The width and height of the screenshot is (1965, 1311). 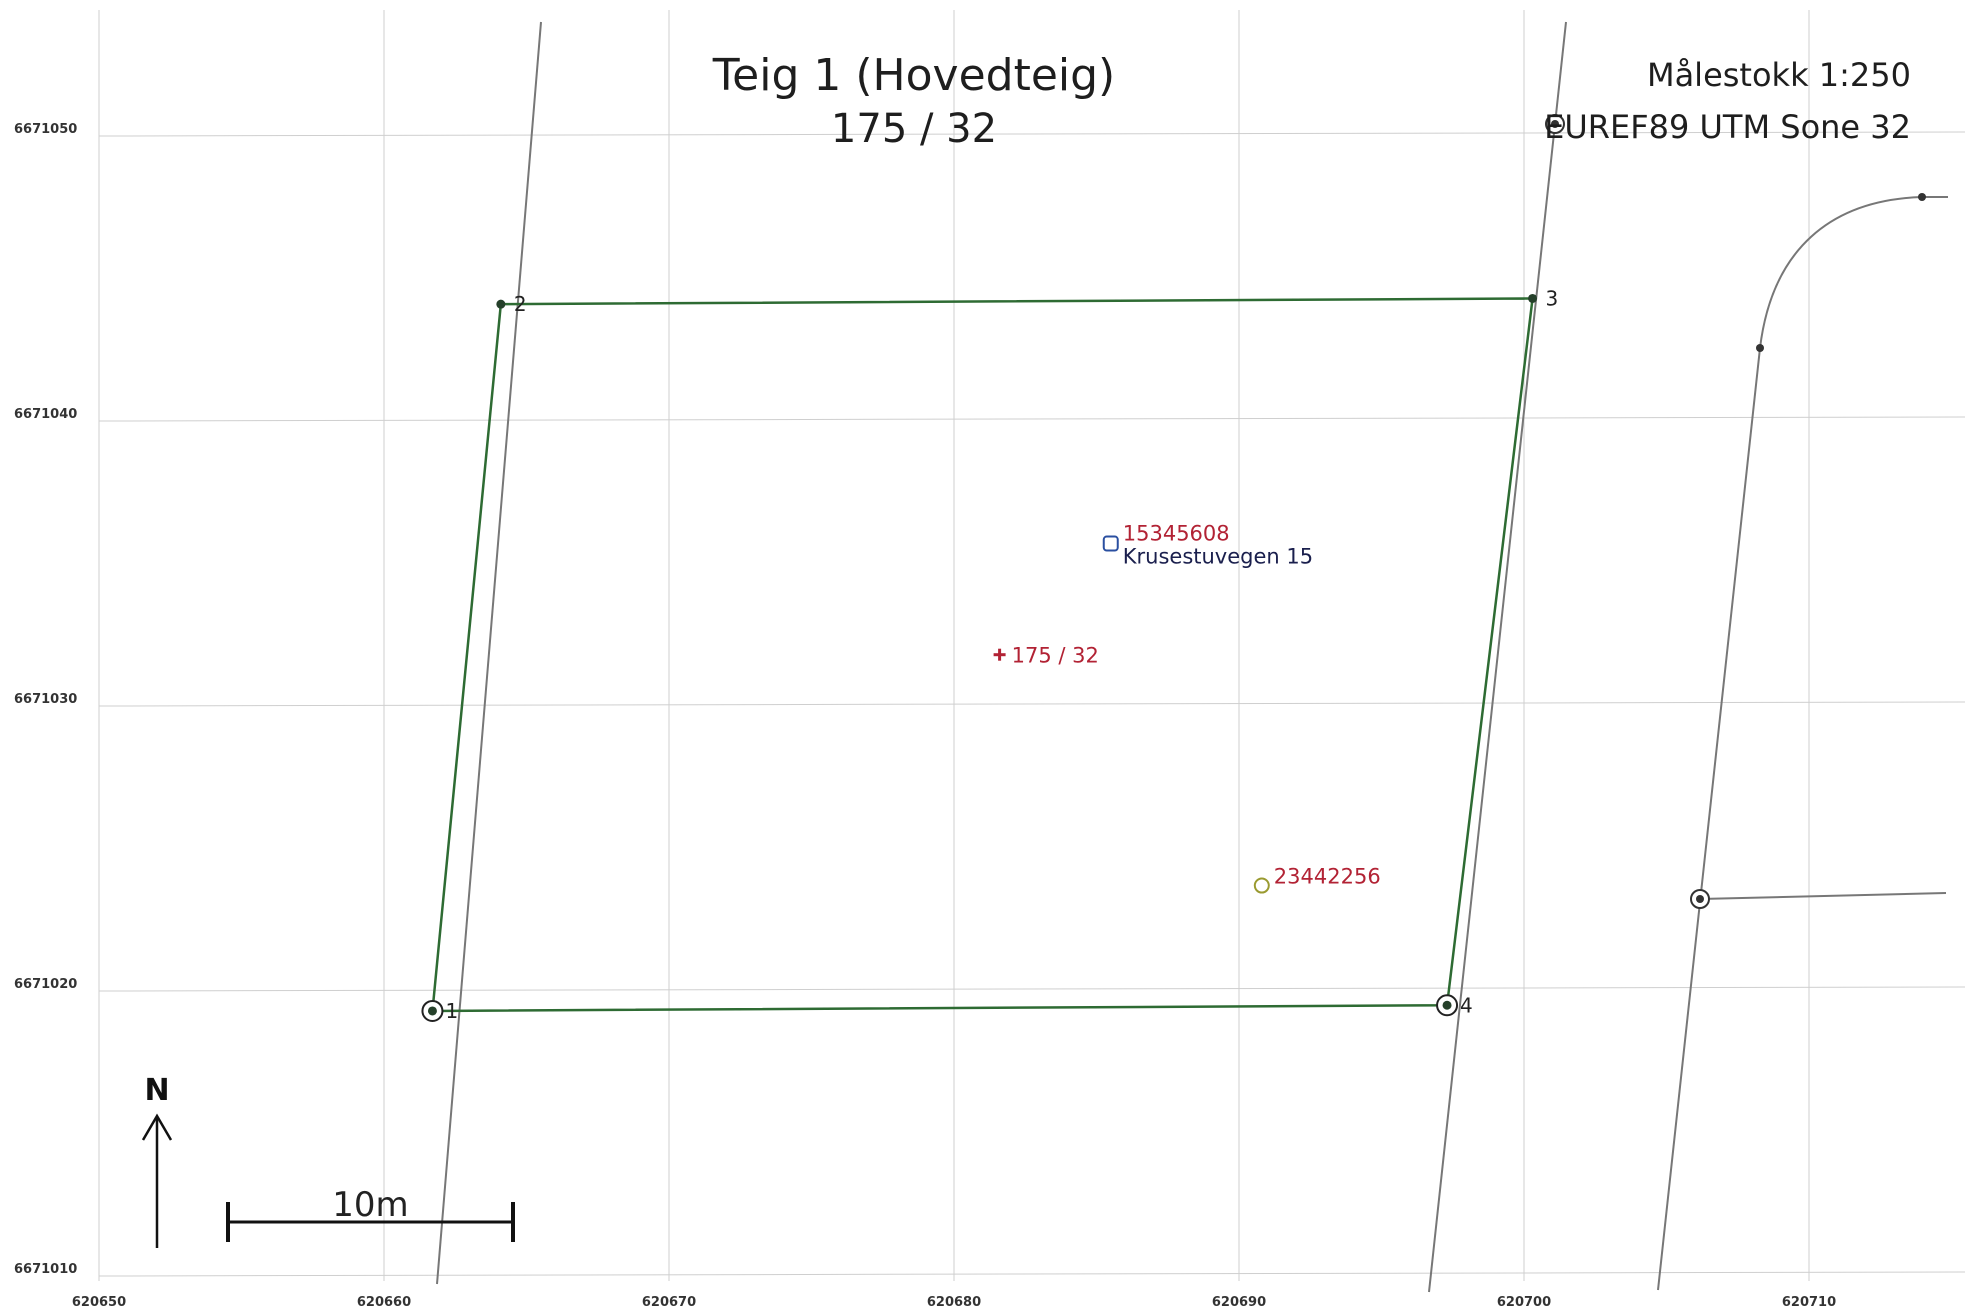 What do you see at coordinates (45, 414) in the screenshot?
I see `grid-label-northing: 6671040` at bounding box center [45, 414].